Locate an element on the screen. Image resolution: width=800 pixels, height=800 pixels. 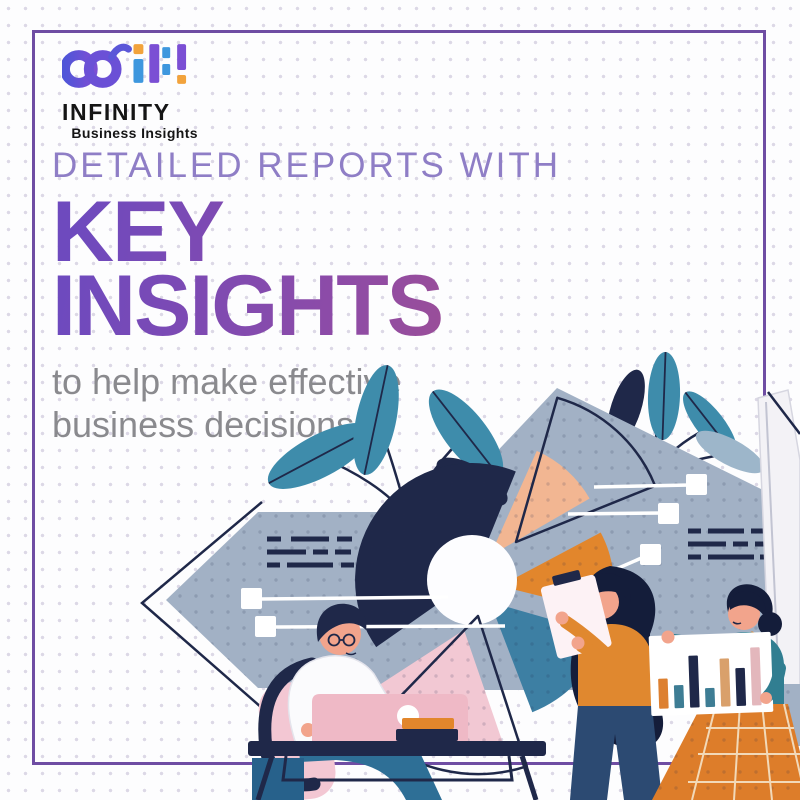
brand-subtitle: Business Insights is located at coordinates (134, 133).